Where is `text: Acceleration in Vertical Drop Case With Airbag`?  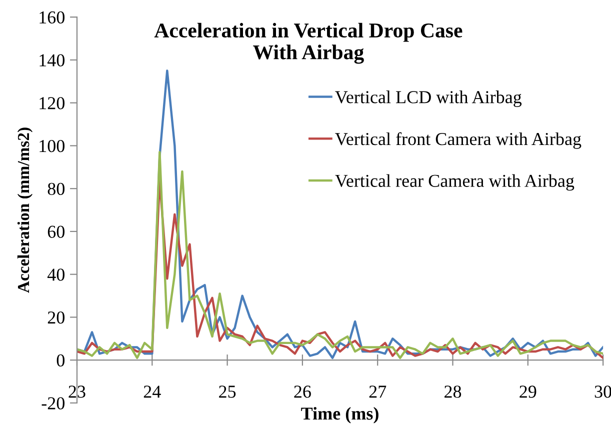
text: Acceleration in Vertical Drop Case With Airbag is located at coordinates (308, 43).